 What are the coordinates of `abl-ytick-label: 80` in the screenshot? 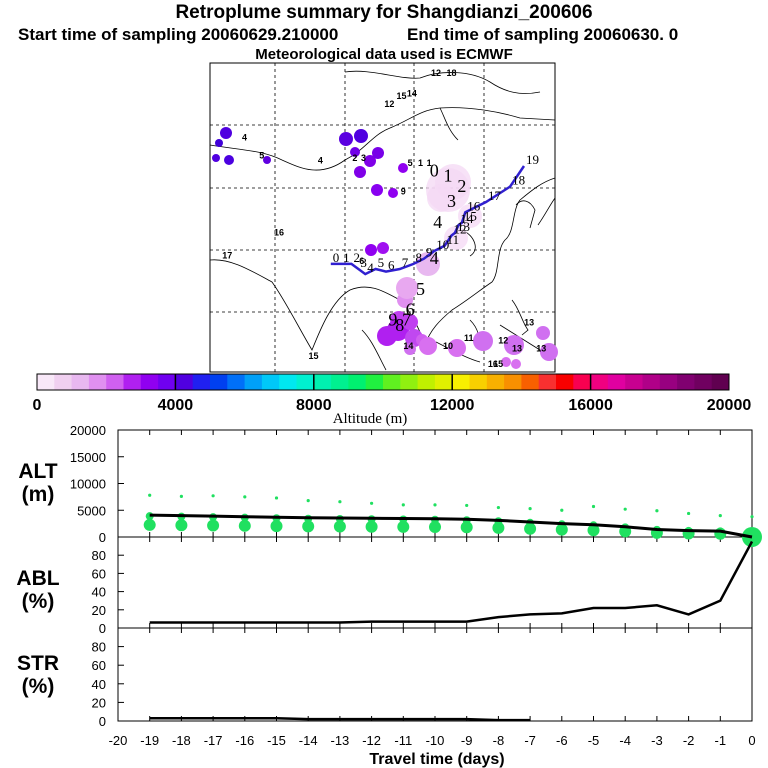 It's located at (99, 555).